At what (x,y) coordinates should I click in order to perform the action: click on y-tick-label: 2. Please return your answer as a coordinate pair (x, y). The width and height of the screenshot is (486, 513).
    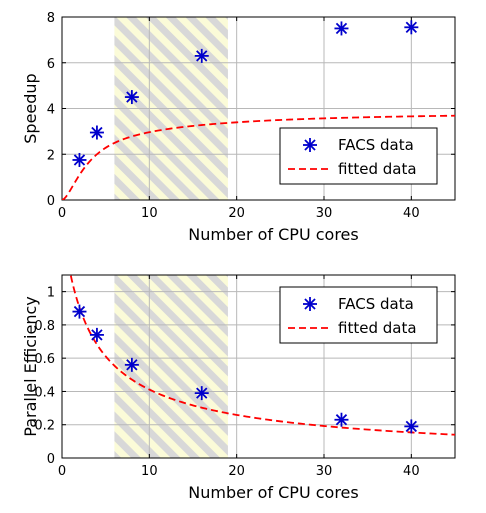
    Looking at the image, I should click on (51, 155).